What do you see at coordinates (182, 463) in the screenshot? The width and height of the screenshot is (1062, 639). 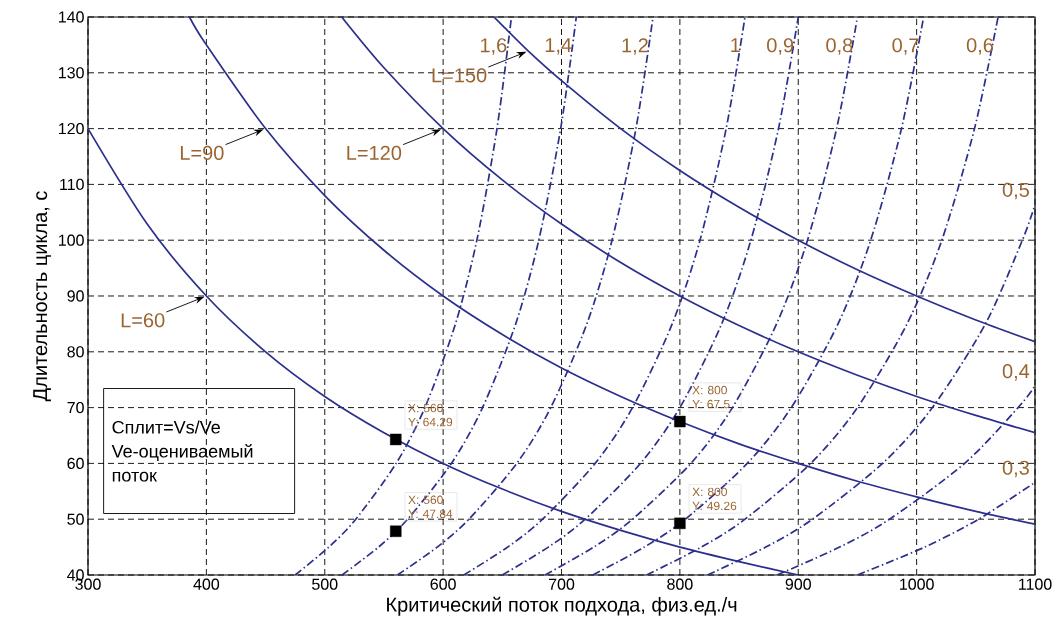 I see `annotation: Ve-оцениваемый поток` at bounding box center [182, 463].